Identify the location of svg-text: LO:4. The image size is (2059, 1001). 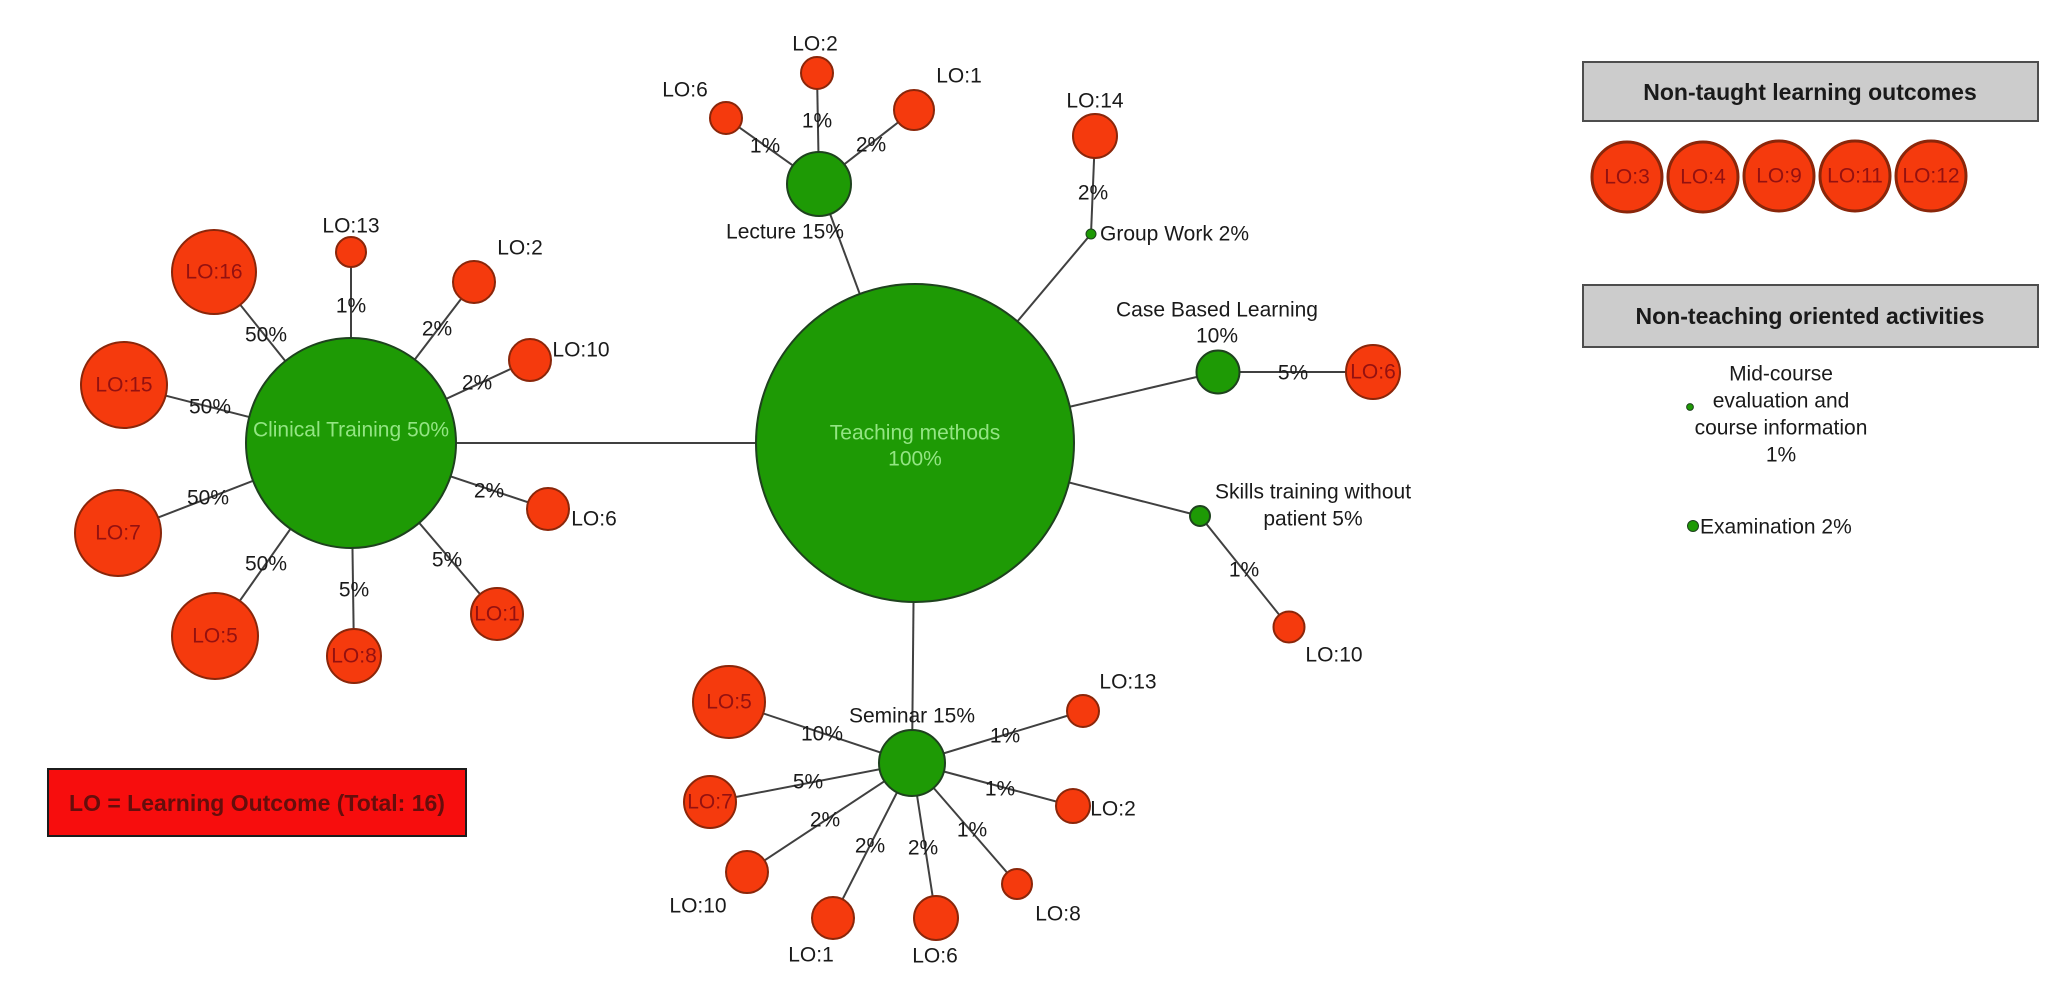
(1703, 177).